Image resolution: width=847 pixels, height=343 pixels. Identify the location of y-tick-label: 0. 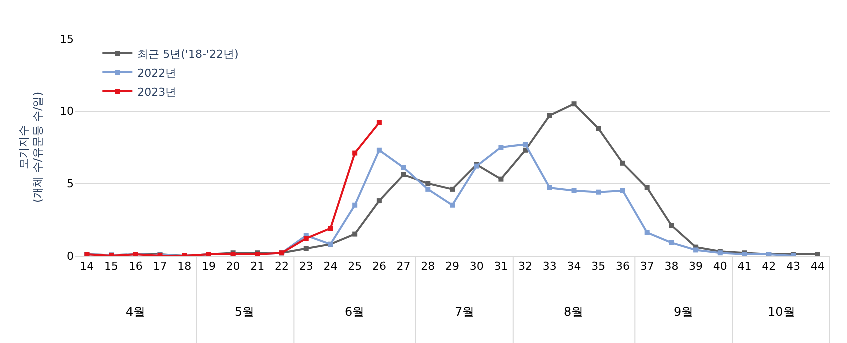
(70, 256).